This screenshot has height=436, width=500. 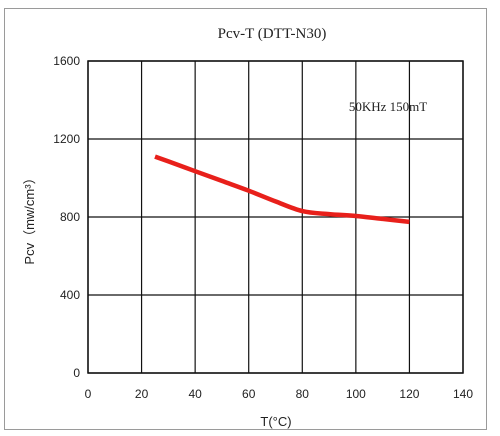 What do you see at coordinates (66, 139) in the screenshot?
I see `y-tick-label: 1200` at bounding box center [66, 139].